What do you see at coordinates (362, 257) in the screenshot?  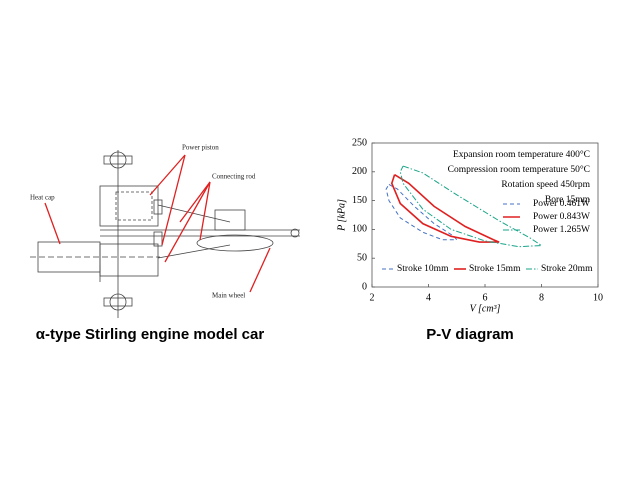 I see `y-tick-label: 50` at bounding box center [362, 257].